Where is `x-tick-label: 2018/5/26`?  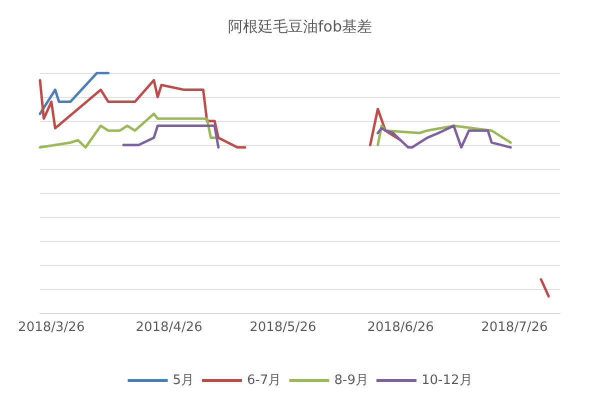
x-tick-label: 2018/5/26 is located at coordinates (283, 327).